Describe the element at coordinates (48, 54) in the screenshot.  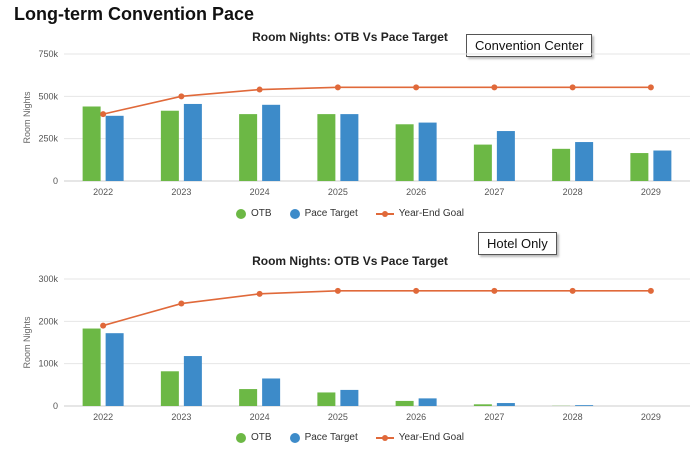
I see `y-tick-label: 750k` at that location.